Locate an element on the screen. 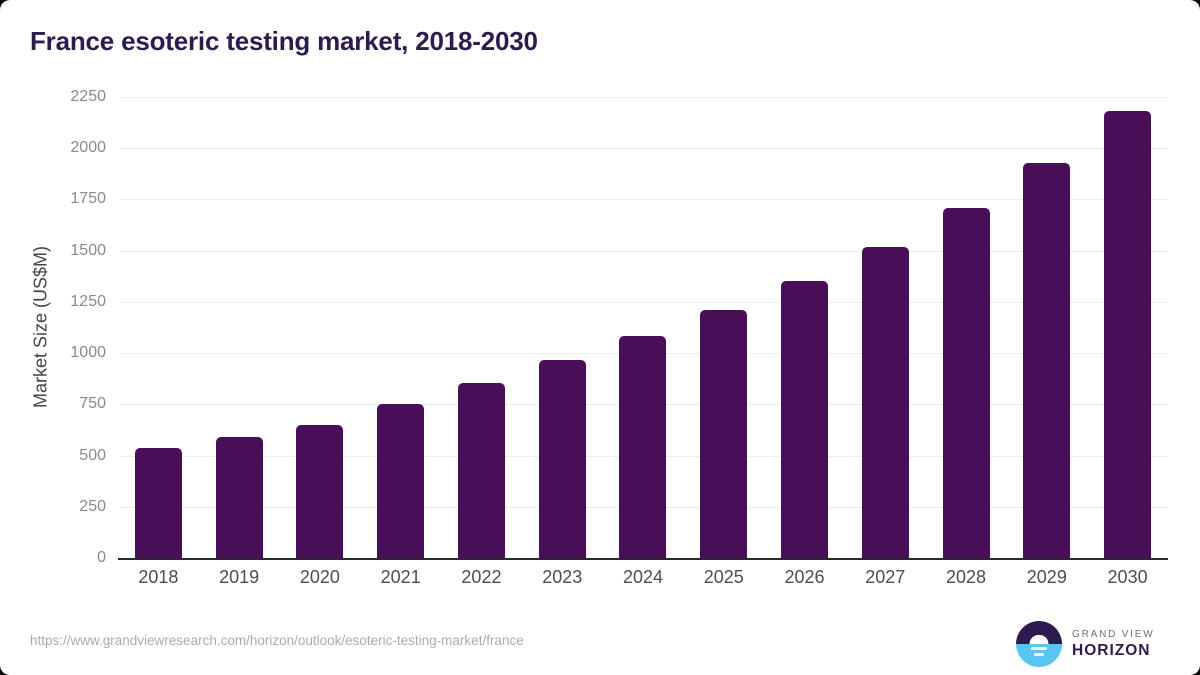 The width and height of the screenshot is (1200, 675). x-tick-label-2019: 2019 is located at coordinates (239, 577).